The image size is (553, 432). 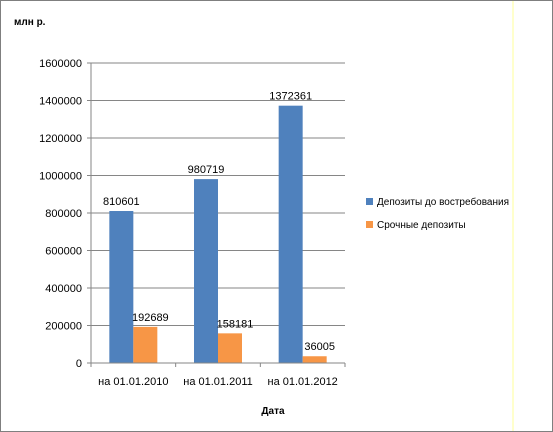 What do you see at coordinates (235, 324) in the screenshot?
I see `data-label: 158181` at bounding box center [235, 324].